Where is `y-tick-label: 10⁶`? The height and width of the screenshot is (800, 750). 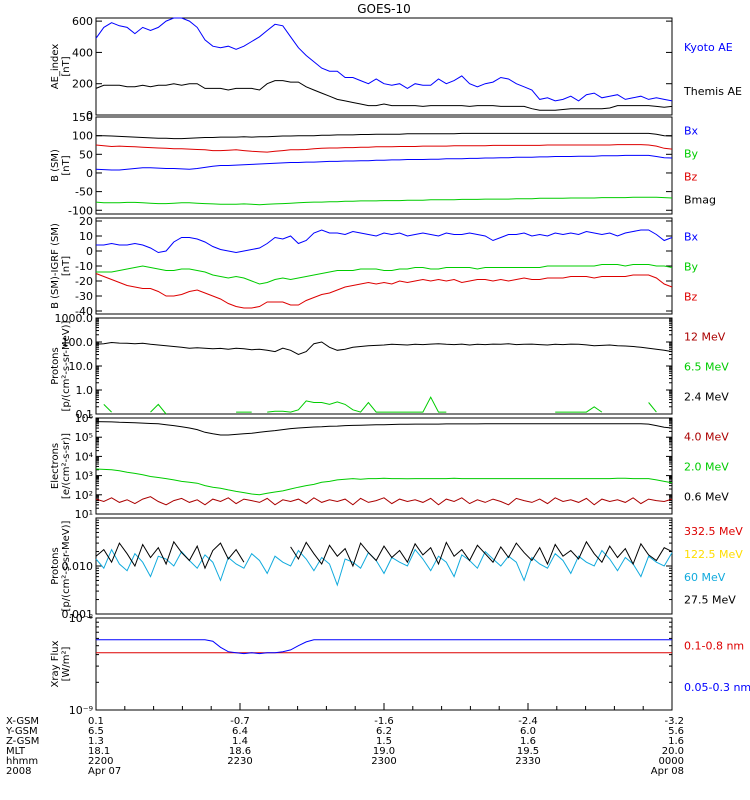
y-tick-label: 10⁶ is located at coordinates (84, 418).